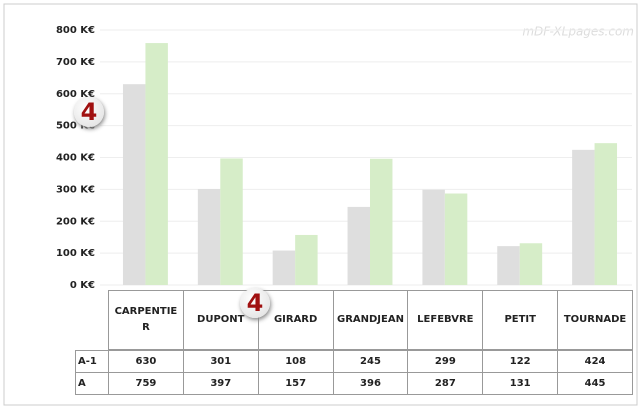 Image resolution: width=641 pixels, height=411 pixels. Describe the element at coordinates (445, 320) in the screenshot. I see `category-header: LEFEBVRE` at that location.